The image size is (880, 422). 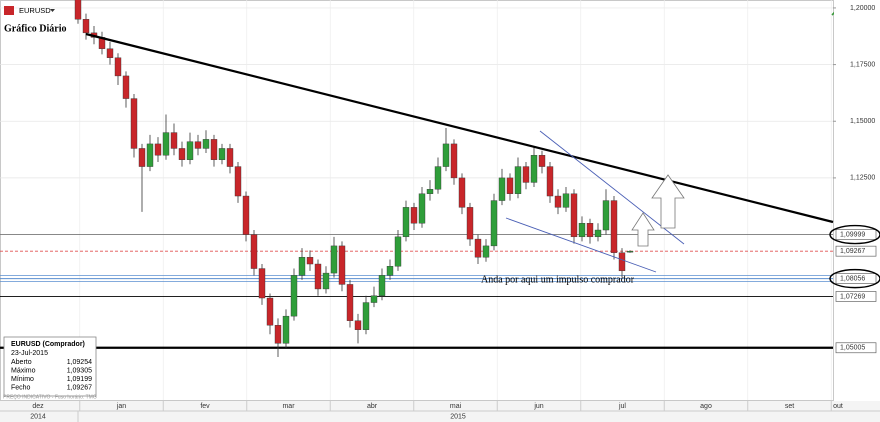 I want to click on x-tick-label: dez, so click(x=38, y=406).